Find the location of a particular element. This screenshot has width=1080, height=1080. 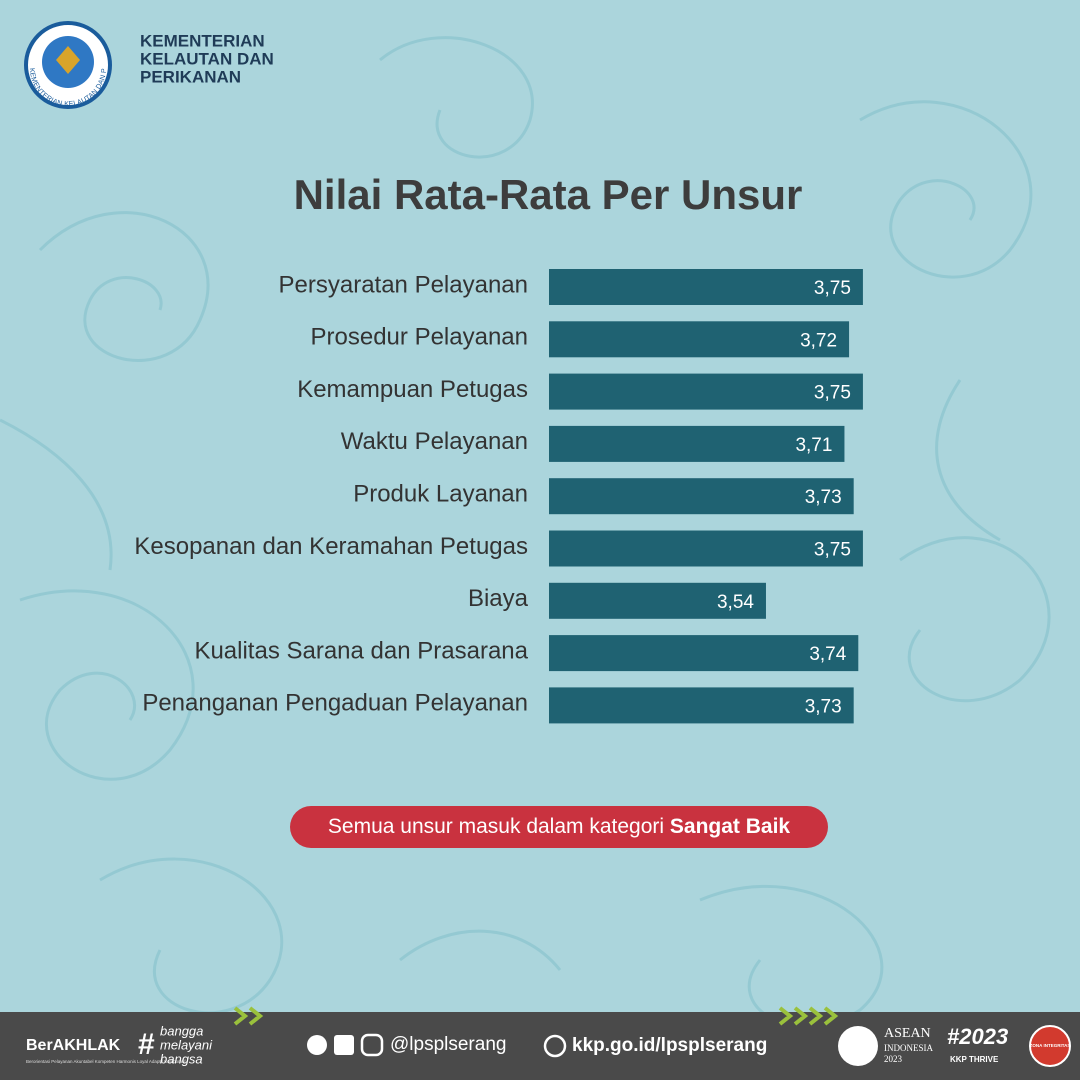

category-label: Persyaratan Pelayanan is located at coordinates (404, 284).